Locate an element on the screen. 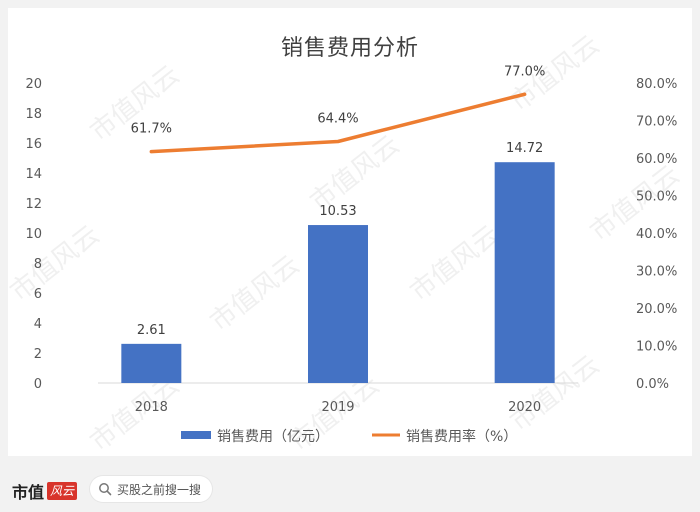 Image resolution: width=700 pixels, height=512 pixels. left-axis-tick-label: 20 is located at coordinates (33, 84).